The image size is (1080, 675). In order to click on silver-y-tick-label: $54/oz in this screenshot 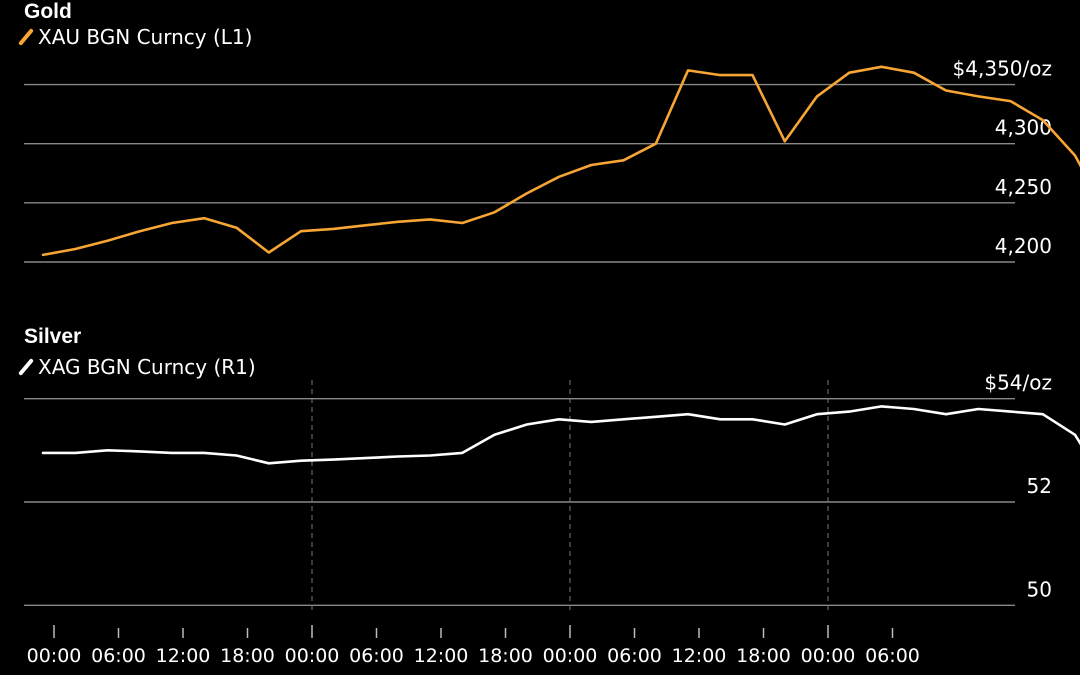, I will do `click(1018, 383)`.